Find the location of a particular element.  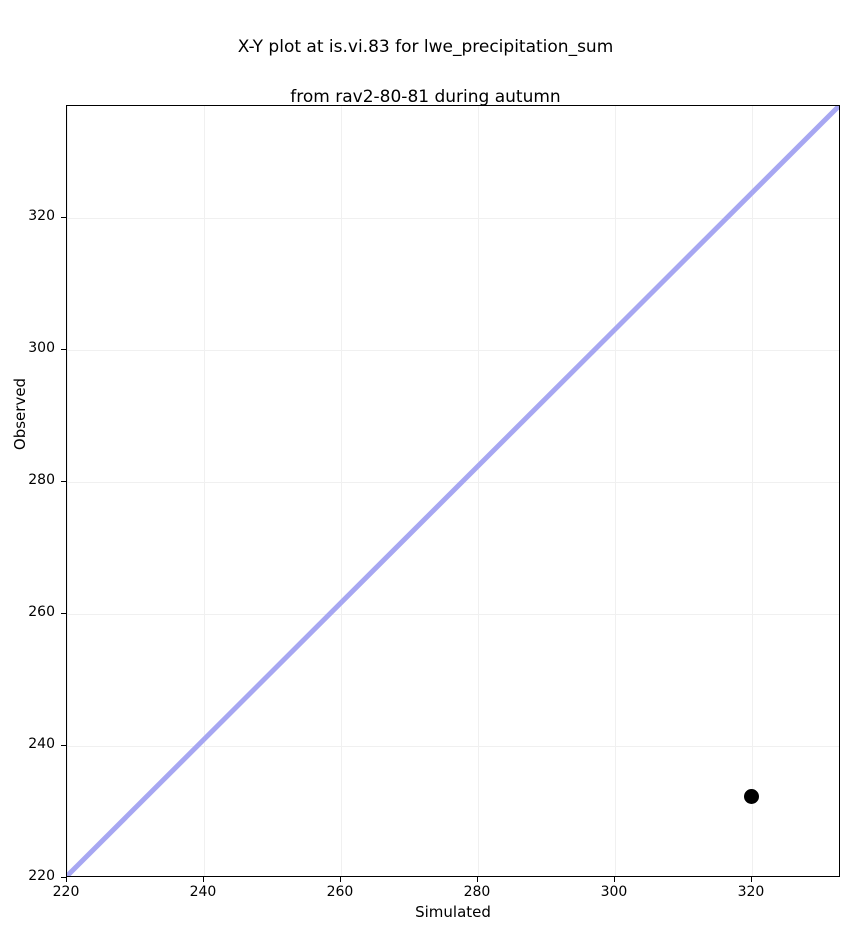

y-axis-tick-label: 220 is located at coordinates (41, 876).